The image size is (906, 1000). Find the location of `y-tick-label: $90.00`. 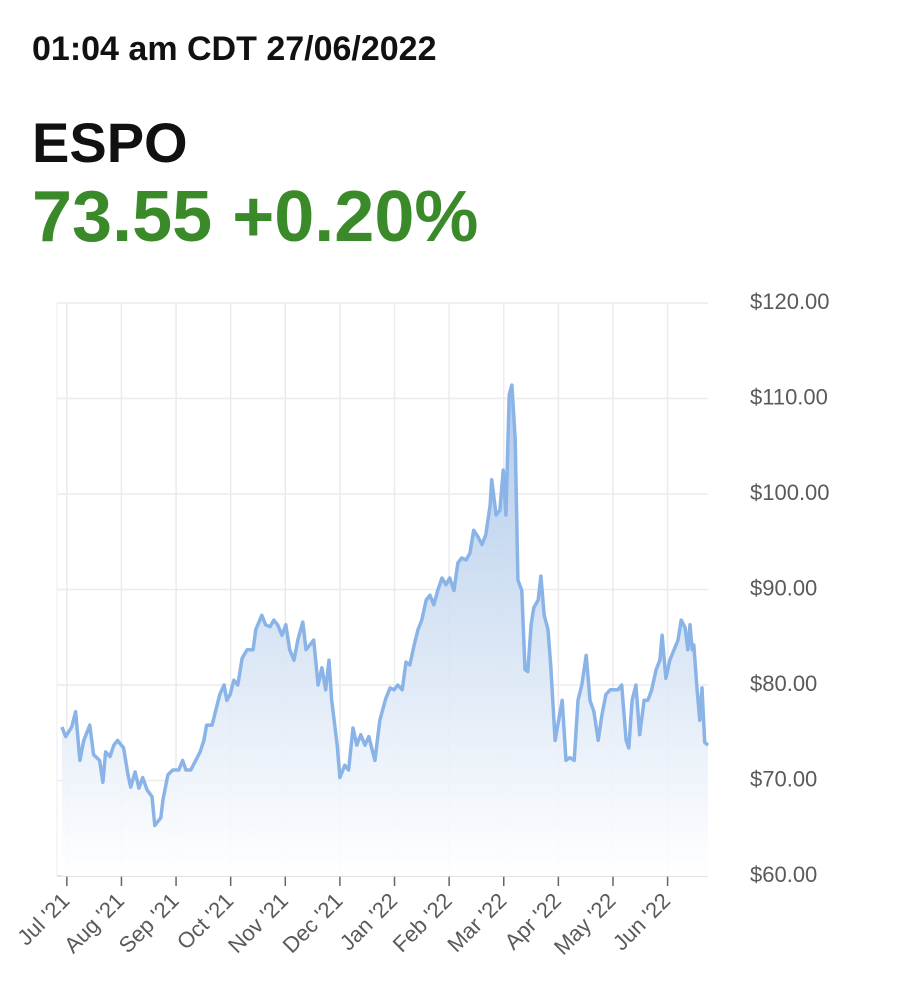

y-tick-label: $90.00 is located at coordinates (783, 587).